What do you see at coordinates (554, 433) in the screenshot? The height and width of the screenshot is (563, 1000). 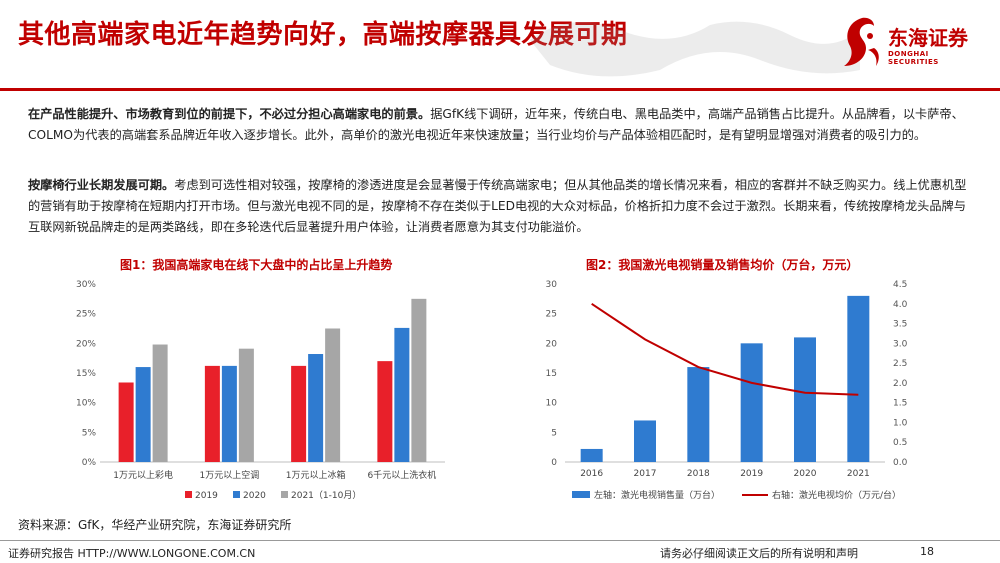 I see `chart2-left-tick-label: 5` at bounding box center [554, 433].